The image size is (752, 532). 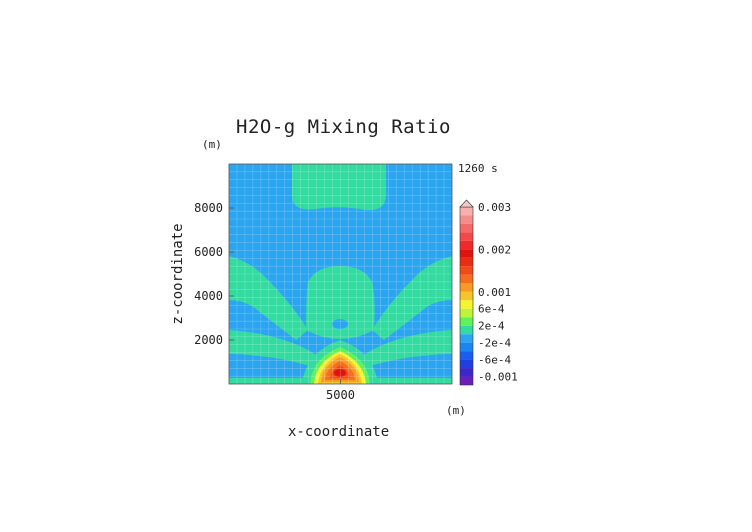 I want to click on chart-title: H2O-g Mixing Ratio, so click(x=343, y=127).